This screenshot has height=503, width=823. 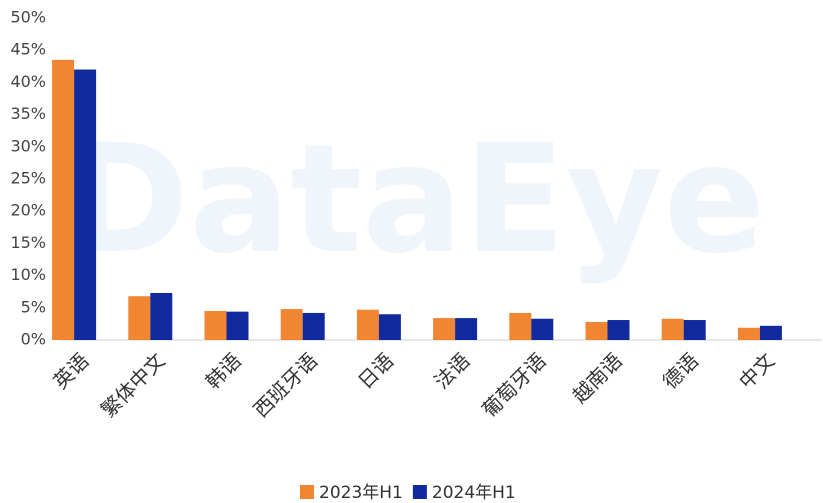 What do you see at coordinates (514, 385) in the screenshot?
I see `x-tick-label: 葡萄牙语` at bounding box center [514, 385].